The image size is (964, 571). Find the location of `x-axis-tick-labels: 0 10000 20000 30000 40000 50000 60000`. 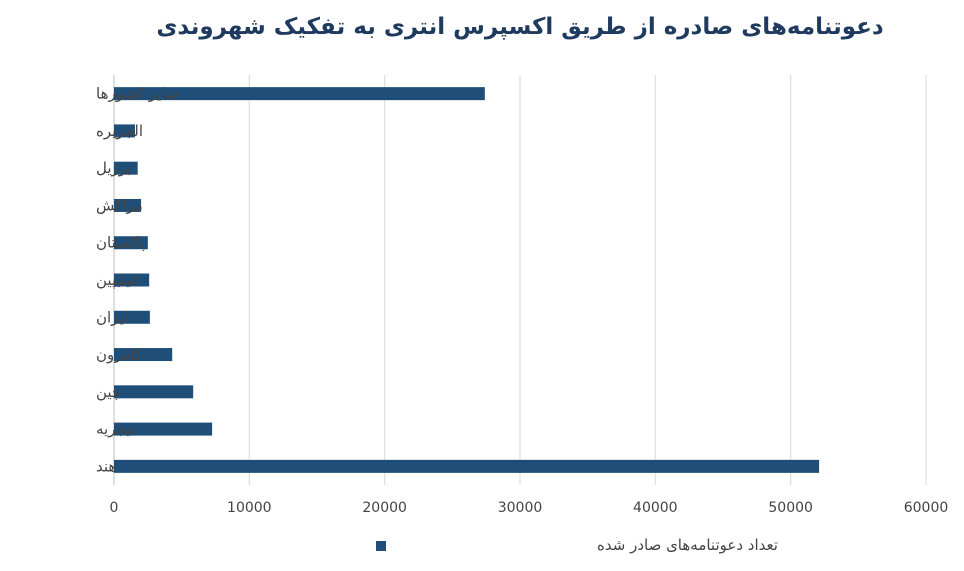

x-axis-tick-labels: 0 10000 20000 30000 40000 50000 60000 is located at coordinates (529, 508).